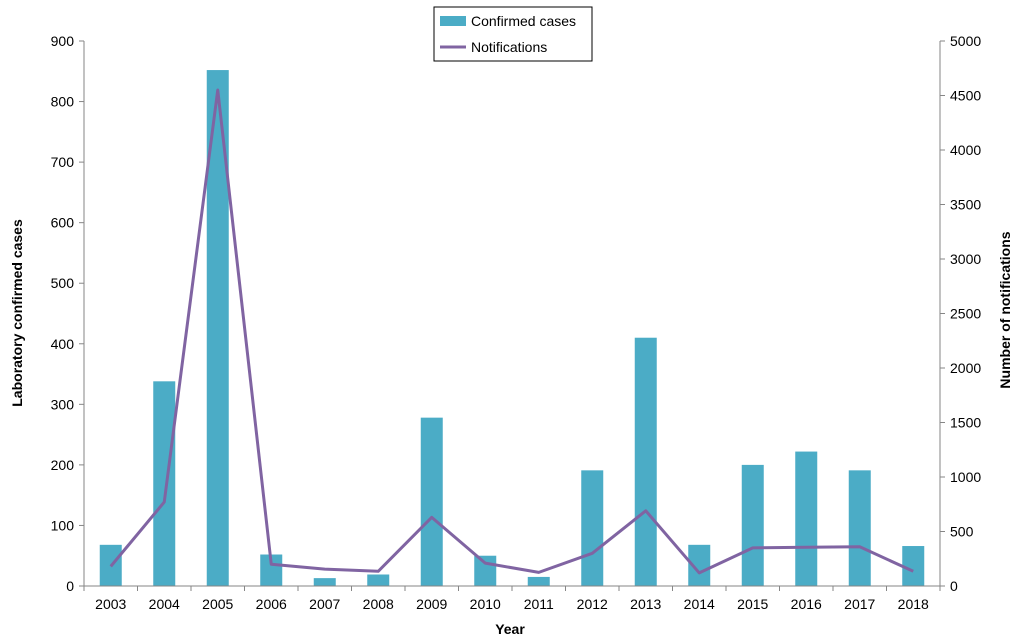 The width and height of the screenshot is (1016, 639). Describe the element at coordinates (271, 604) in the screenshot. I see `x-tick-label: 2006` at that location.